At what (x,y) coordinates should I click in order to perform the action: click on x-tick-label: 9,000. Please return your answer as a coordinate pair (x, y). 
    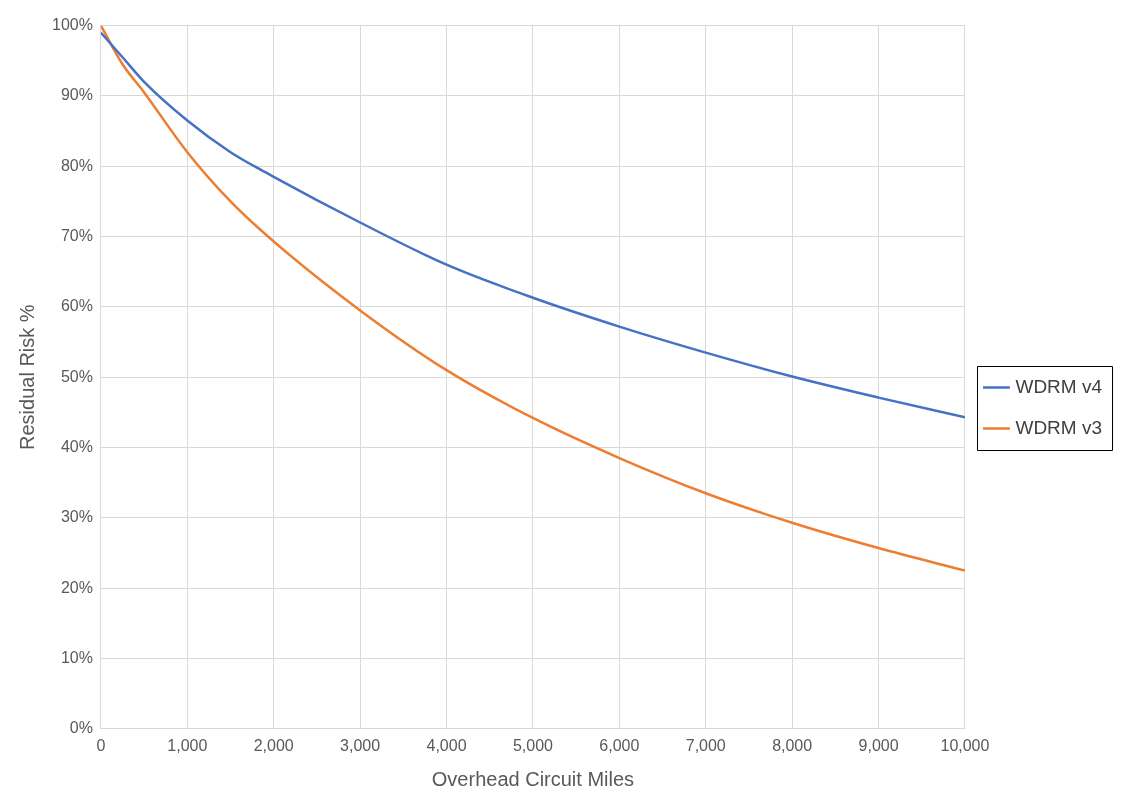
    Looking at the image, I should click on (878, 745).